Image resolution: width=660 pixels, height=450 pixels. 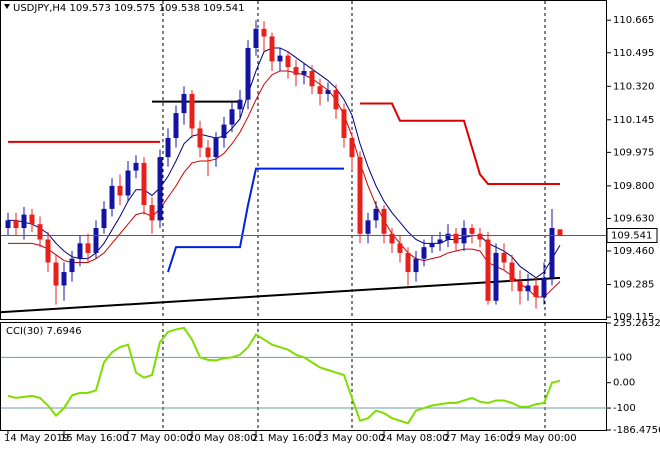 I want to click on y-tick-label: 235.2632, so click(x=636, y=323).